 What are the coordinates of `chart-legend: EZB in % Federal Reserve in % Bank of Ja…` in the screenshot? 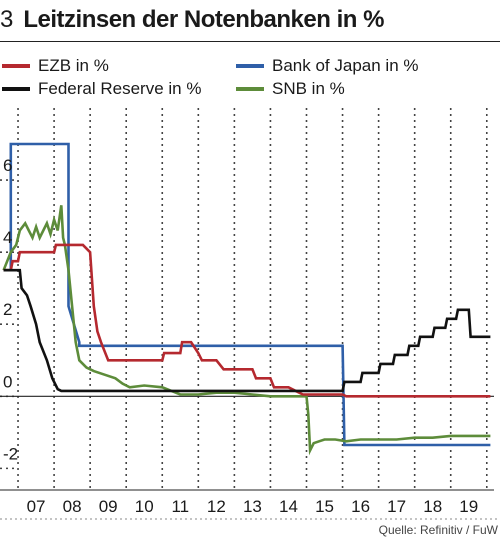 It's located at (250, 80).